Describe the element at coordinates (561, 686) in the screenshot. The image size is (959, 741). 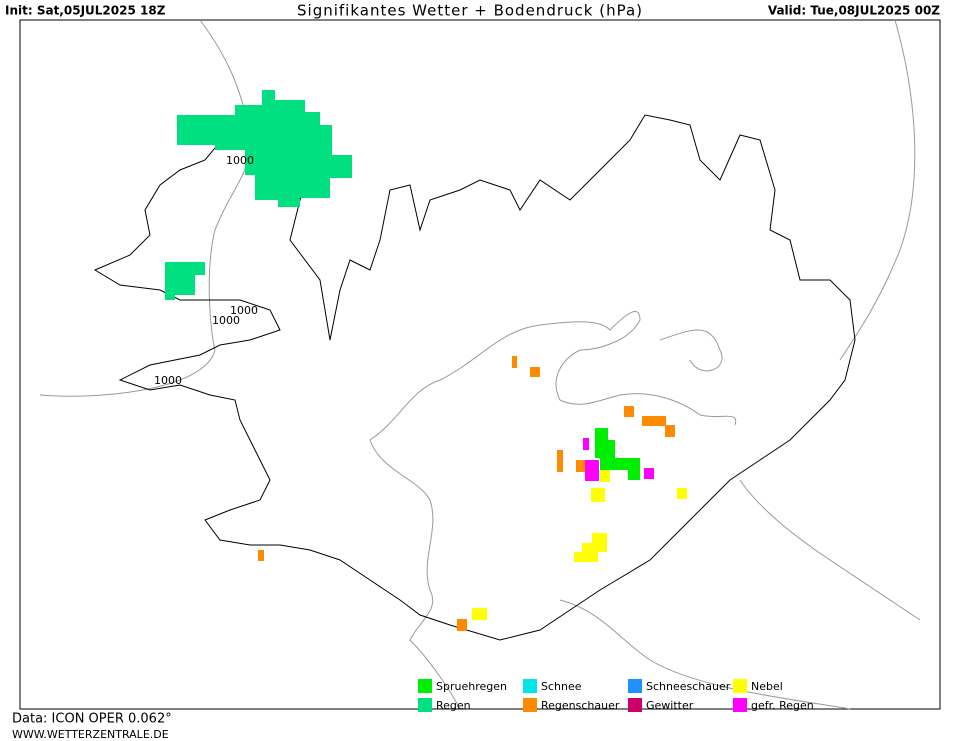
I see `legend-label: Schnee` at that location.